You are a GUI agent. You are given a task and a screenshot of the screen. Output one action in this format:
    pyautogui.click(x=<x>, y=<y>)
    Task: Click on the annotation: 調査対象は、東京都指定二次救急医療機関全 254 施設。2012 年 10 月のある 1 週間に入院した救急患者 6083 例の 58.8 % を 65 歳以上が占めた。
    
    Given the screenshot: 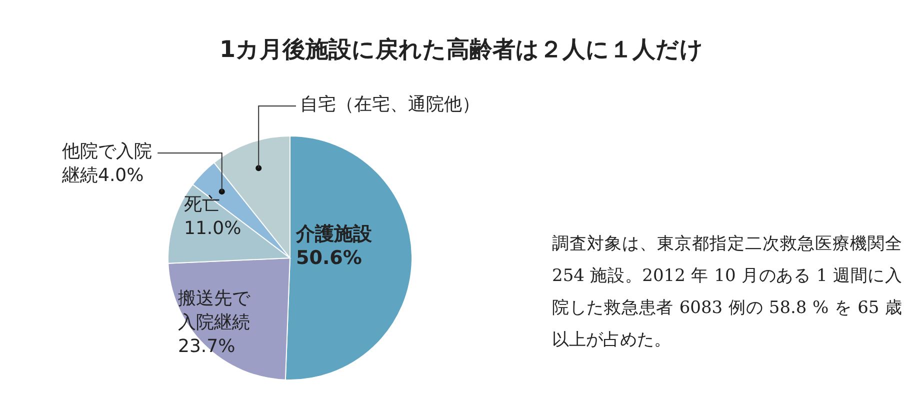 What is the action you would take?
    pyautogui.click(x=727, y=292)
    